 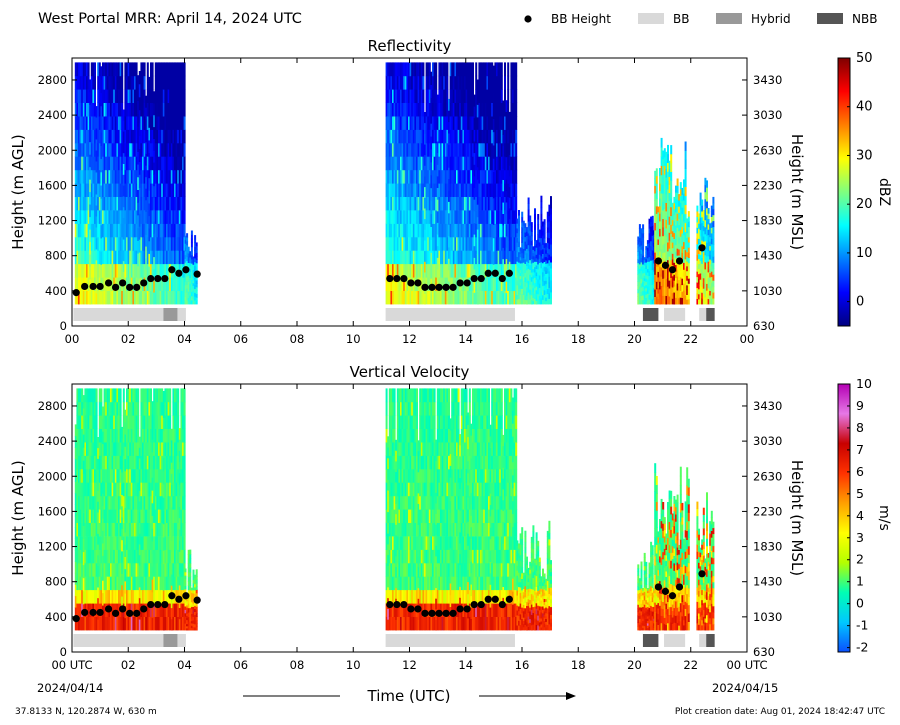 I want to click on panel-title: Vertical Velocity, so click(x=410, y=372).